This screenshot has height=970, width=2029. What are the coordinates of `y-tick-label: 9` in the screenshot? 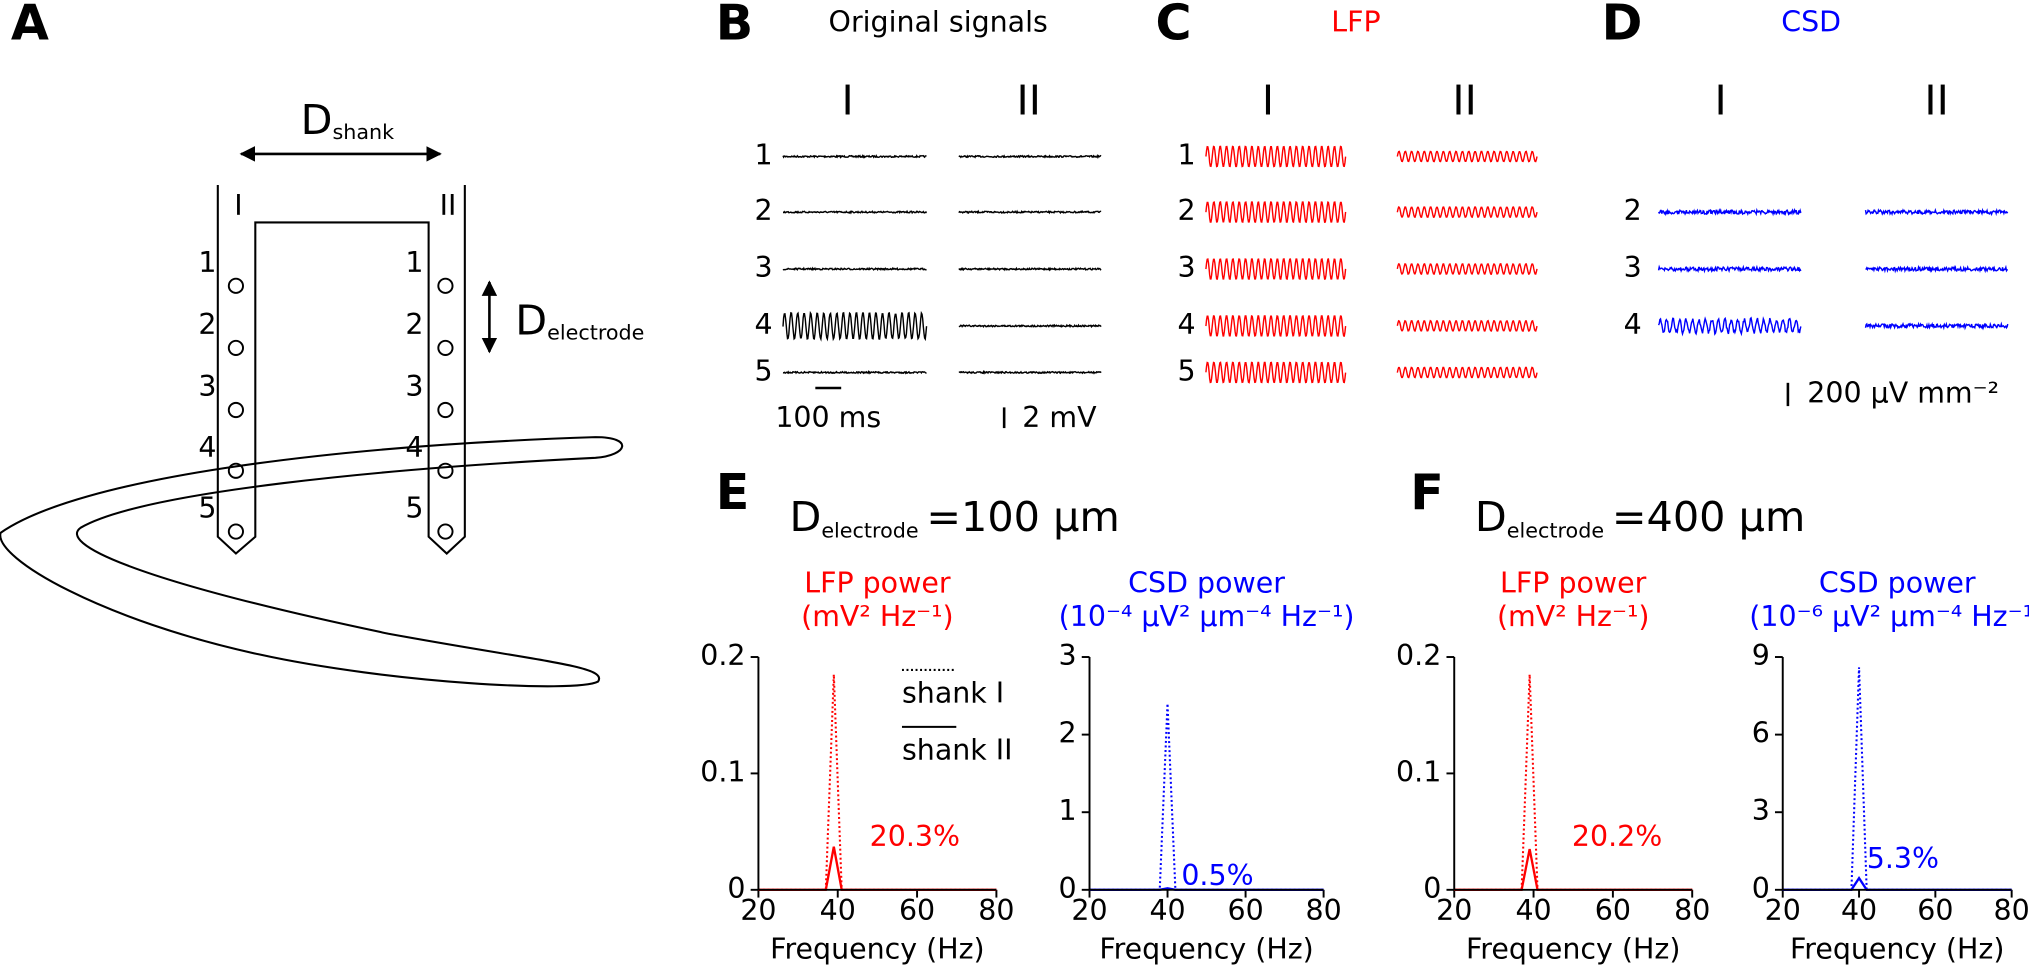 It's located at (1761, 655).